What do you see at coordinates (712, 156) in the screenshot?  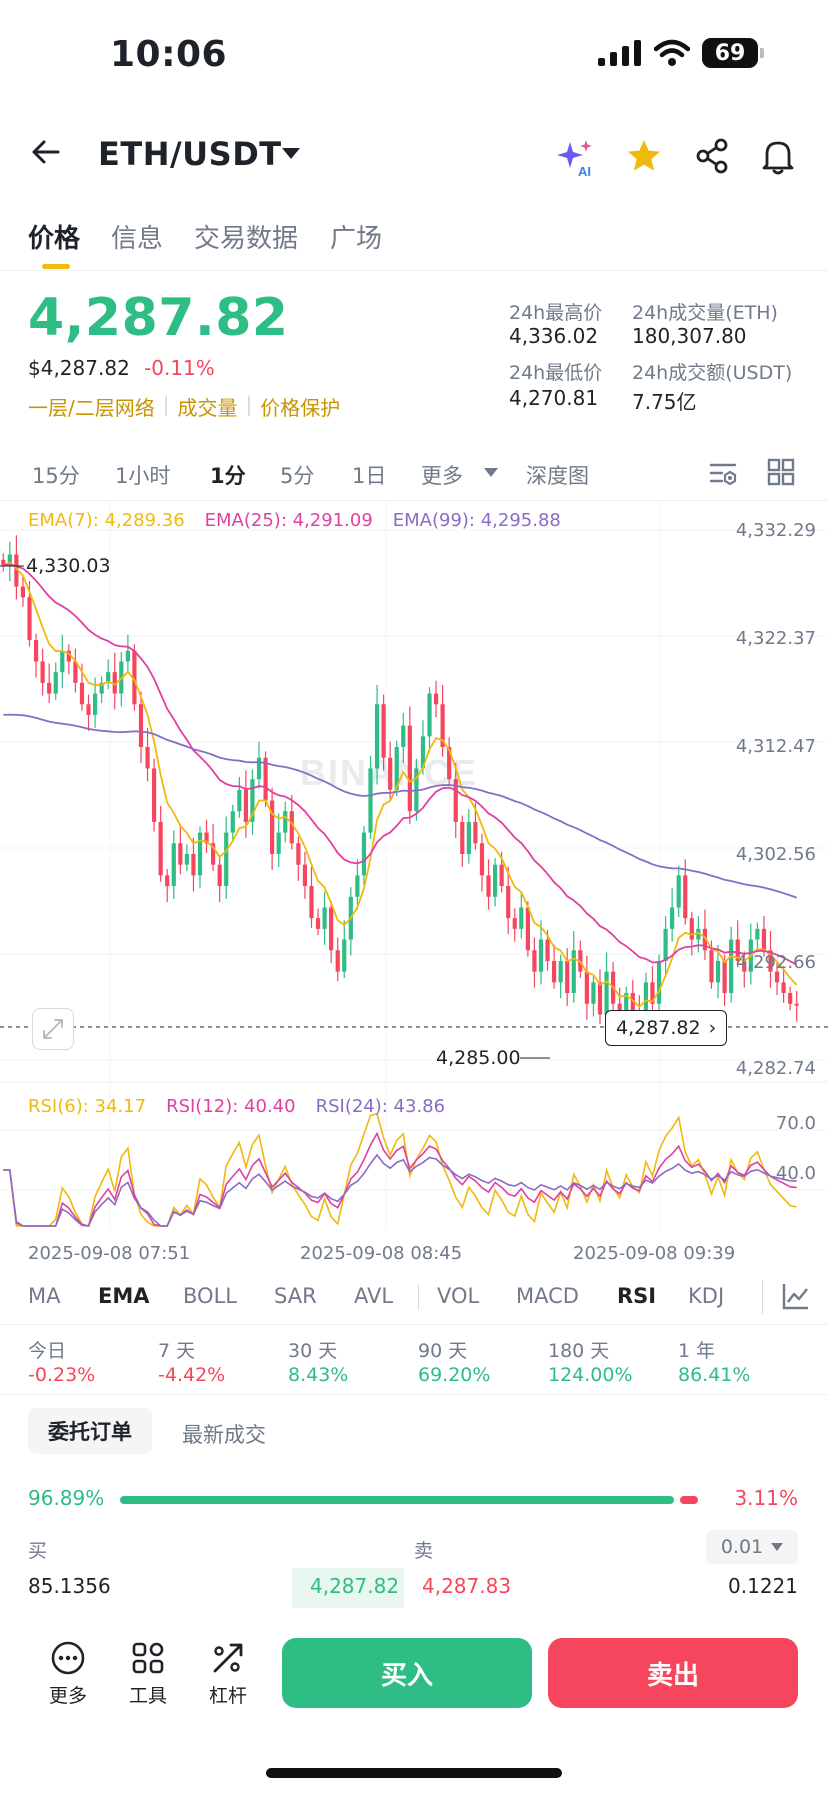 I see `share-icon` at bounding box center [712, 156].